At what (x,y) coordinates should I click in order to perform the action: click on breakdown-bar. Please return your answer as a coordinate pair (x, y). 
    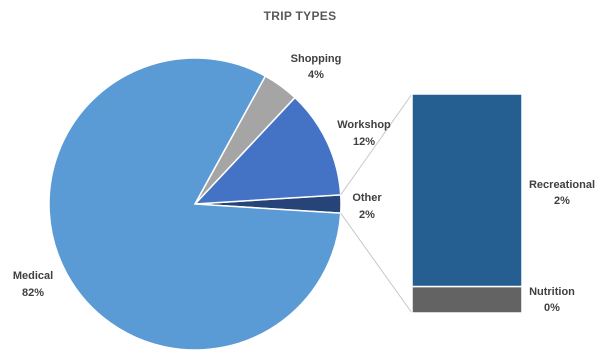
    Looking at the image, I should click on (467, 203).